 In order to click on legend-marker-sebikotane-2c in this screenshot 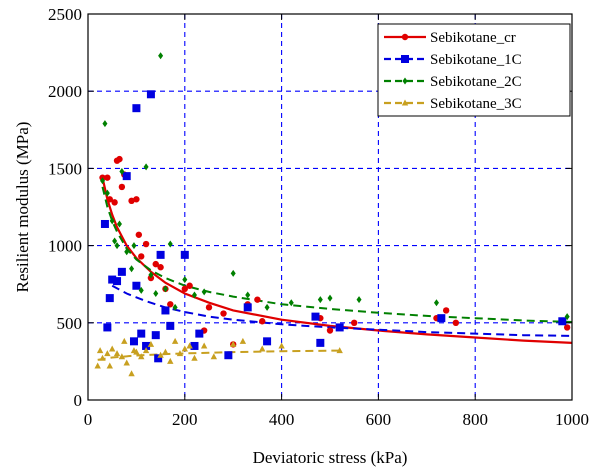, I will do `click(405, 81)`.